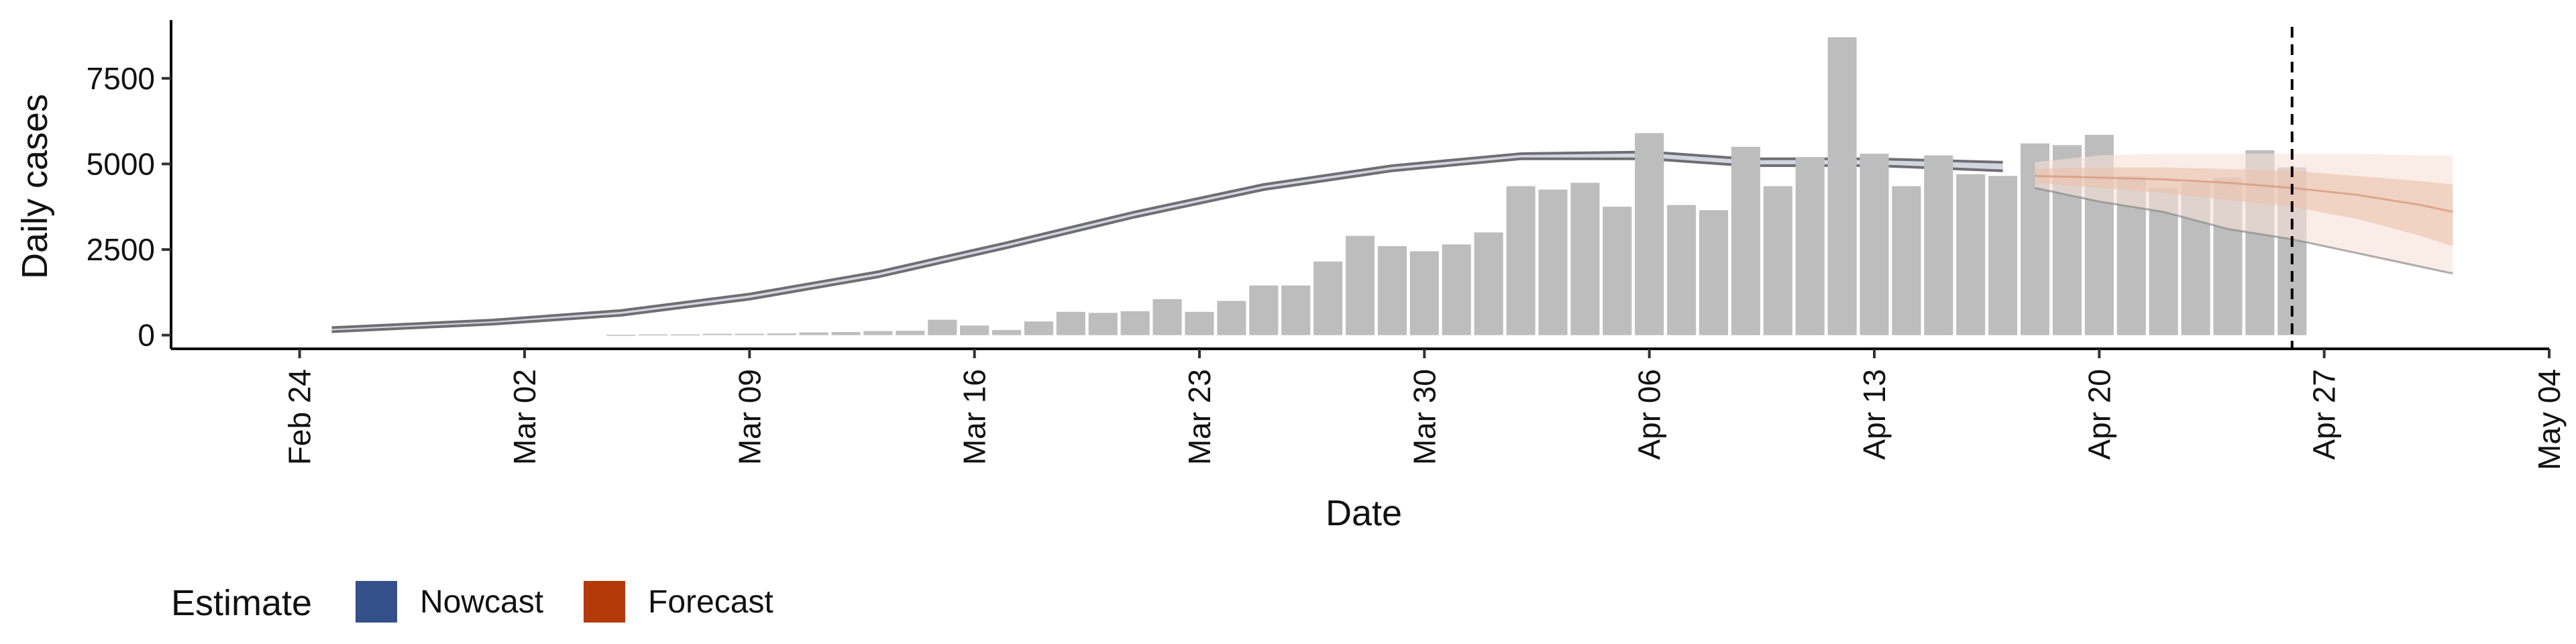 The height and width of the screenshot is (644, 2576). I want to click on legend-title: Estimate, so click(241, 603).